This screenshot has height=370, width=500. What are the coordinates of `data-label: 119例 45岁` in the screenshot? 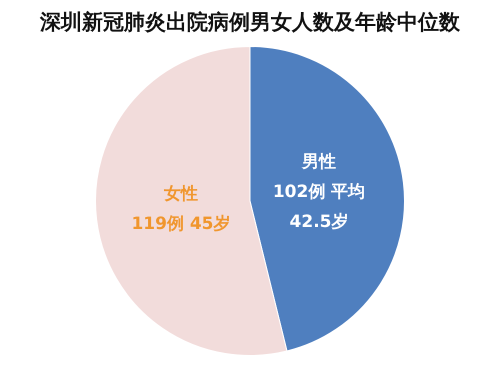 It's located at (181, 224).